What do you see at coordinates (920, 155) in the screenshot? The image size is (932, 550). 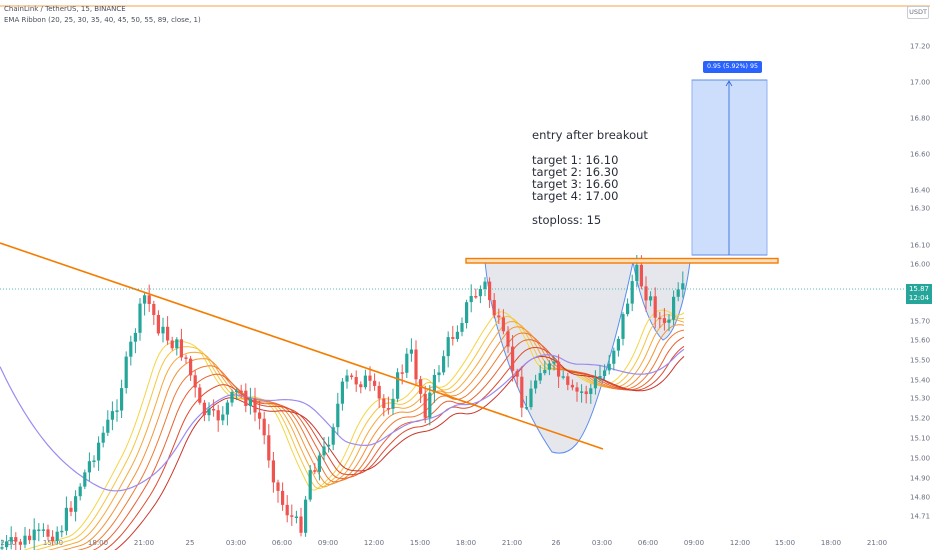 I see `y-tick-label: 16.60` at bounding box center [920, 155].